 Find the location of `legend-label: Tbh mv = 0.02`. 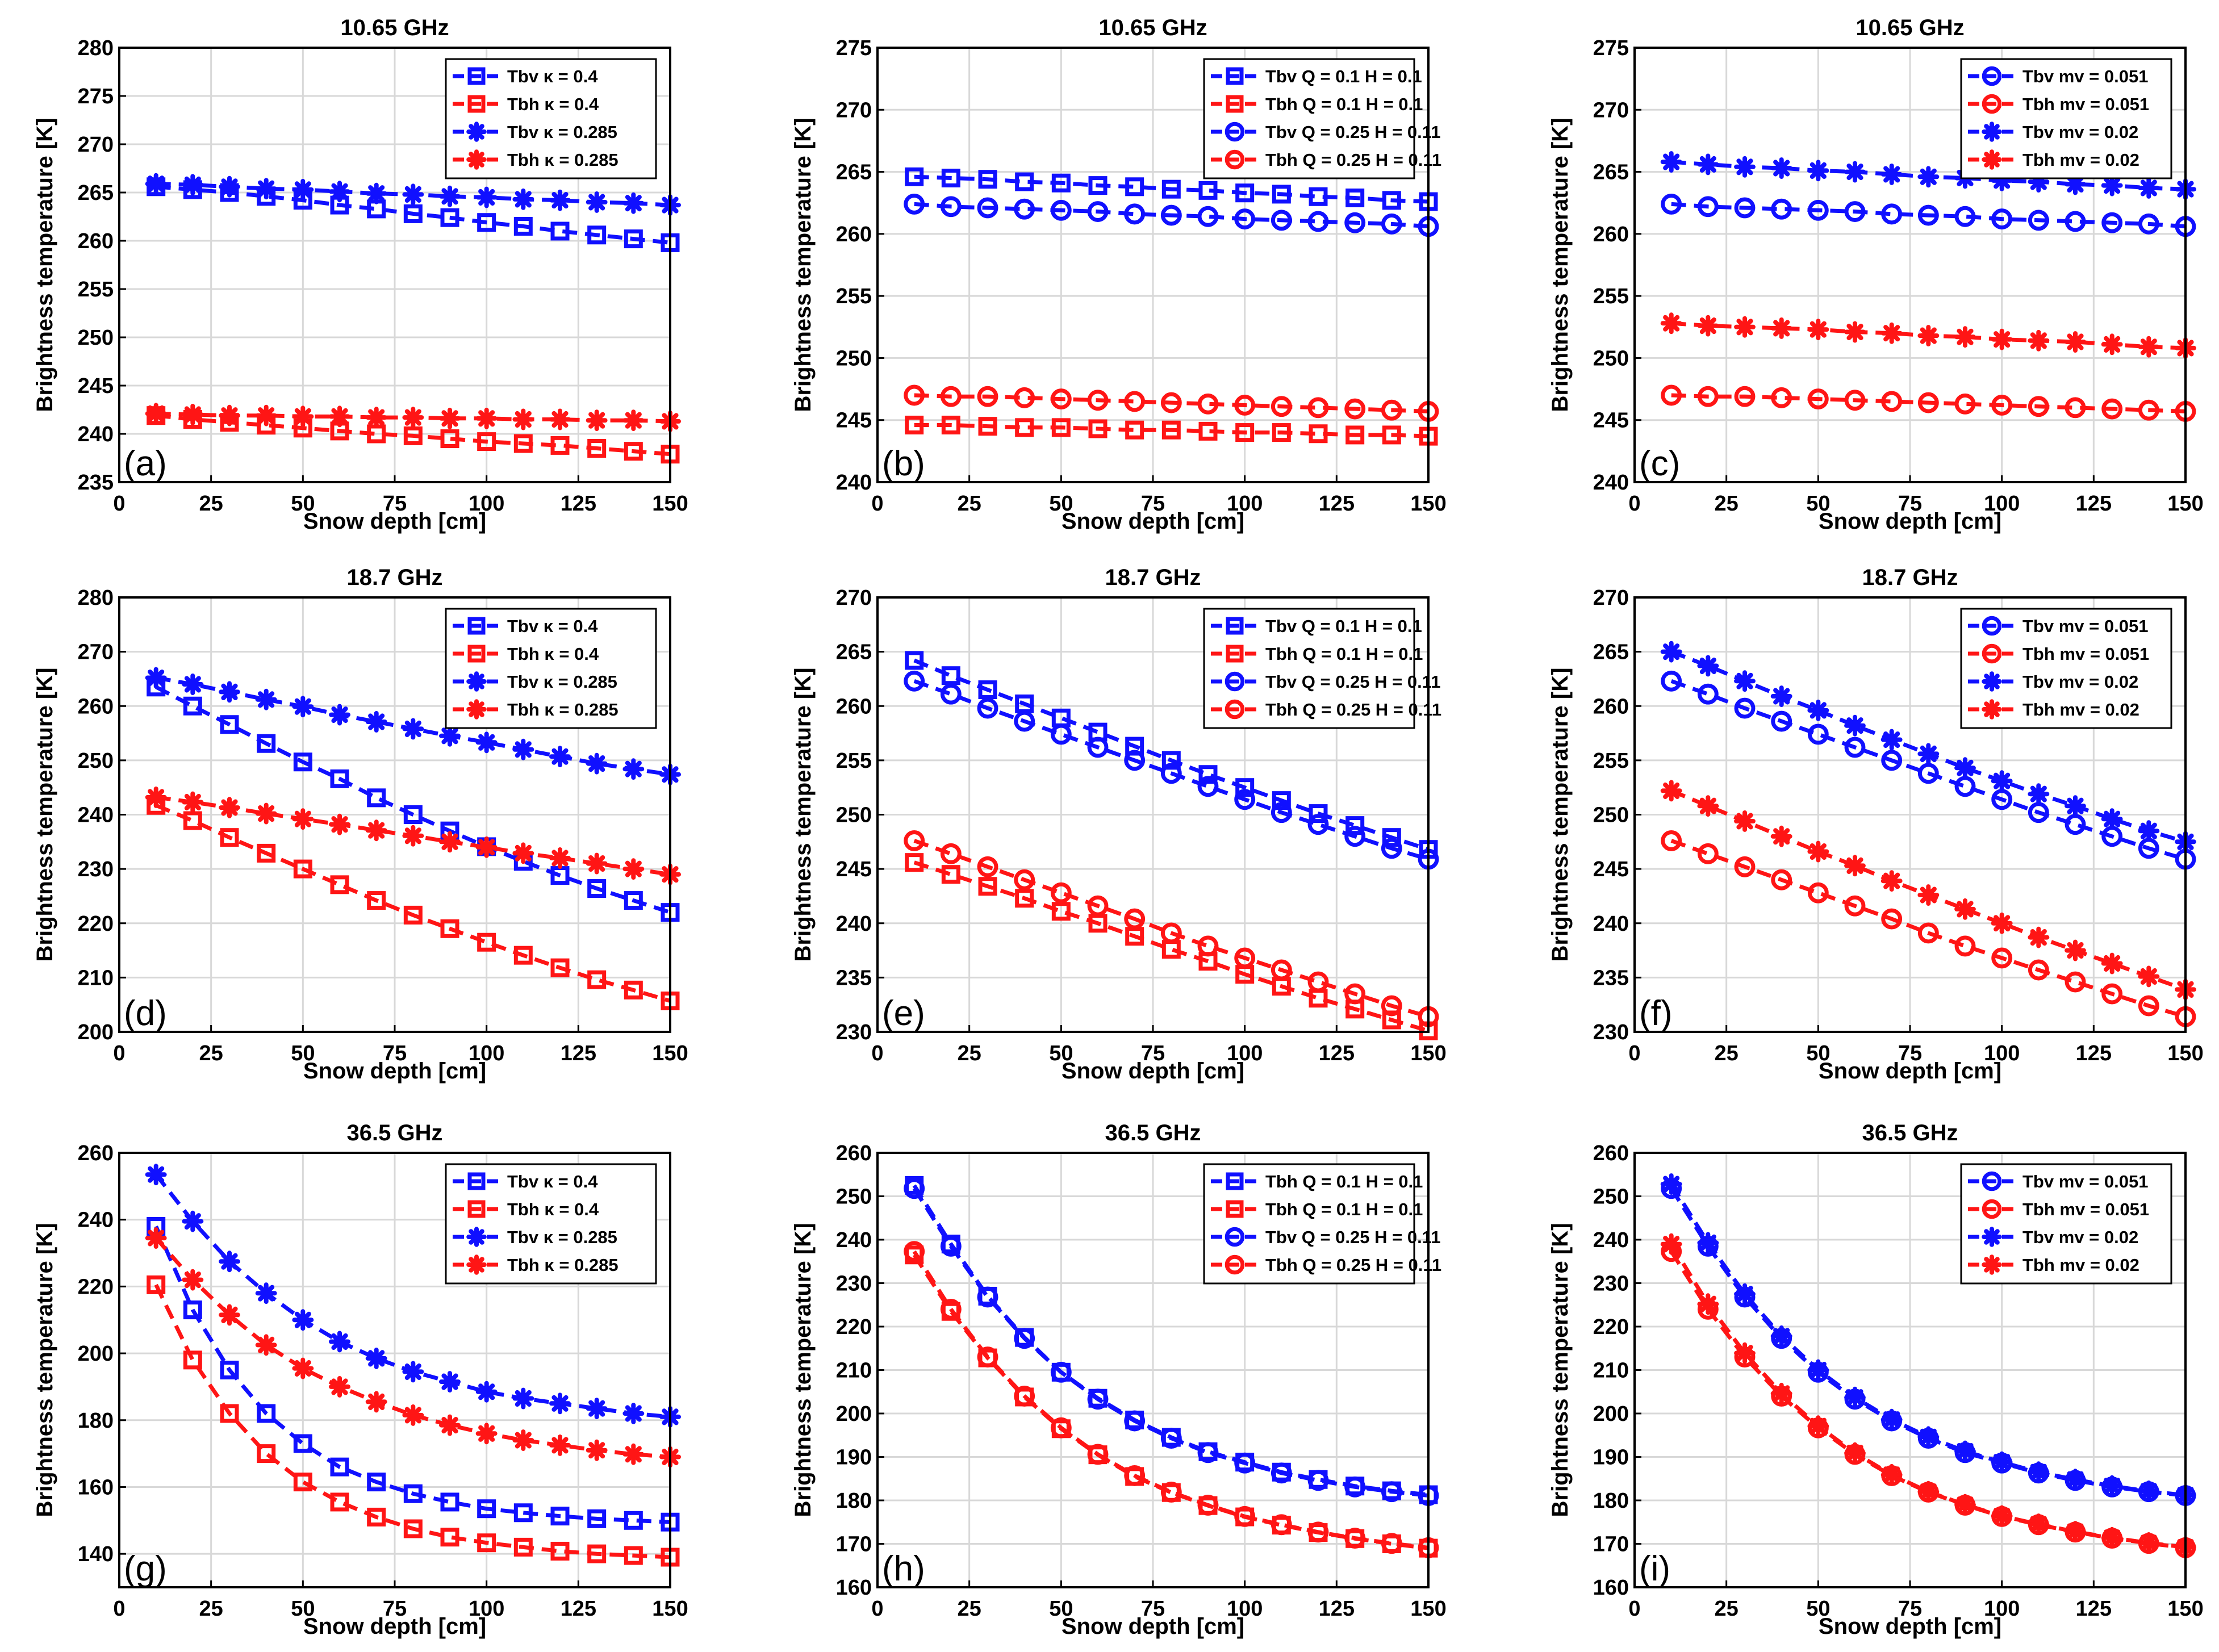

legend-label: Tbh mv = 0.02 is located at coordinates (2080, 160).